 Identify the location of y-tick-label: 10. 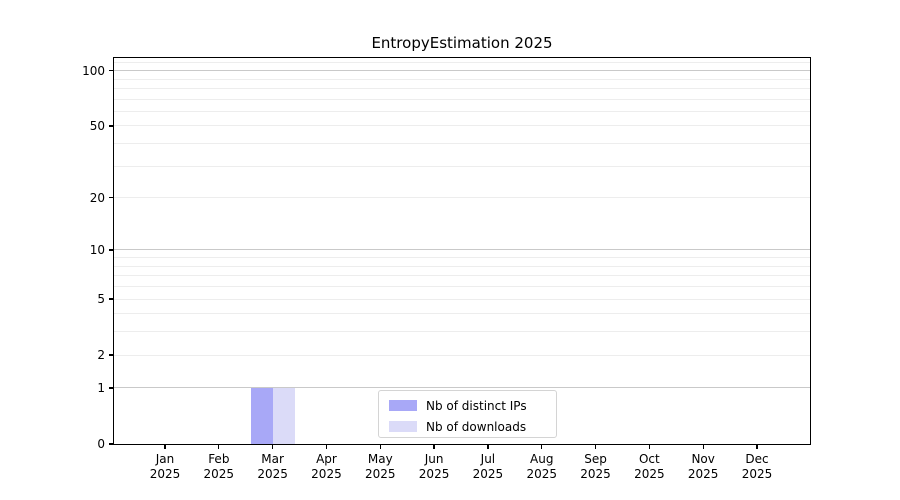
(97, 249).